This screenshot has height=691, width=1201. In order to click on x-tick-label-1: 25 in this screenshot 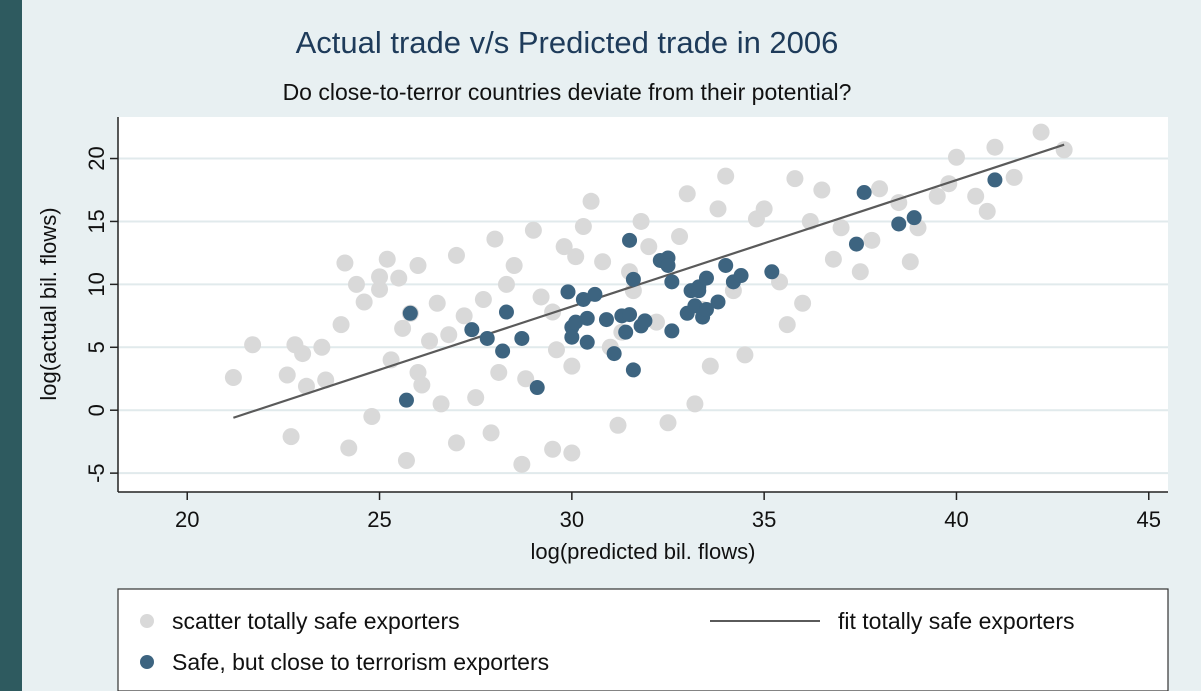, I will do `click(379, 519)`.